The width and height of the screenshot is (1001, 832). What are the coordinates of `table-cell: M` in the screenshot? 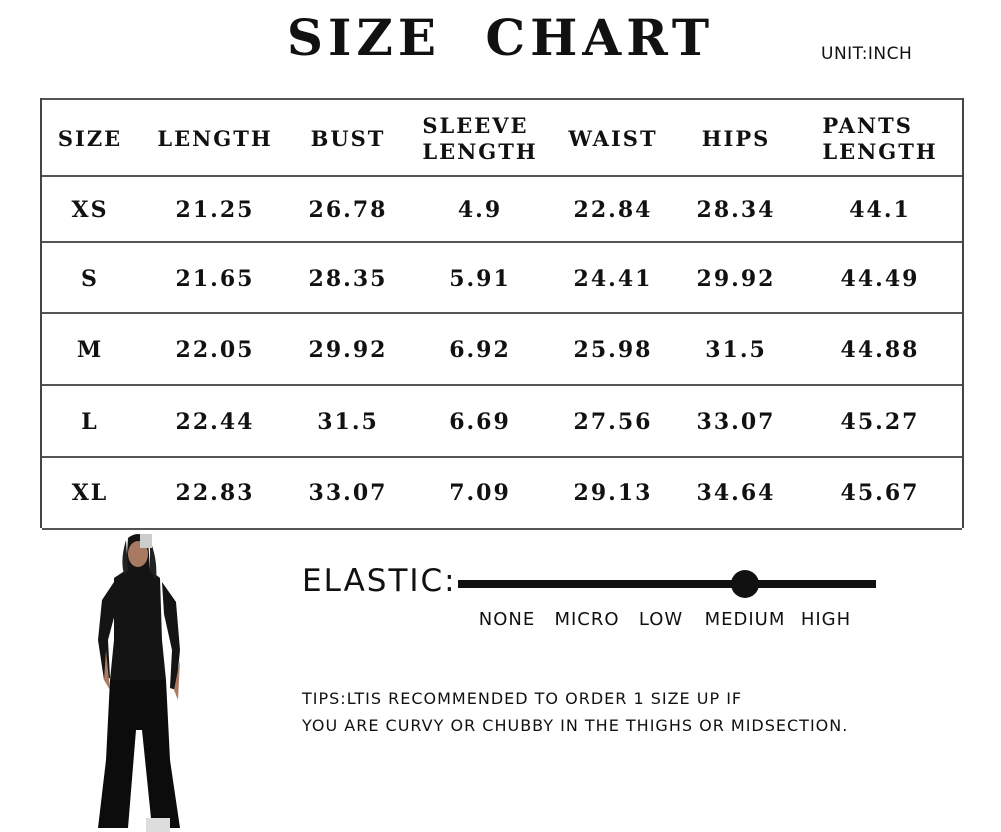 It's located at (90, 350).